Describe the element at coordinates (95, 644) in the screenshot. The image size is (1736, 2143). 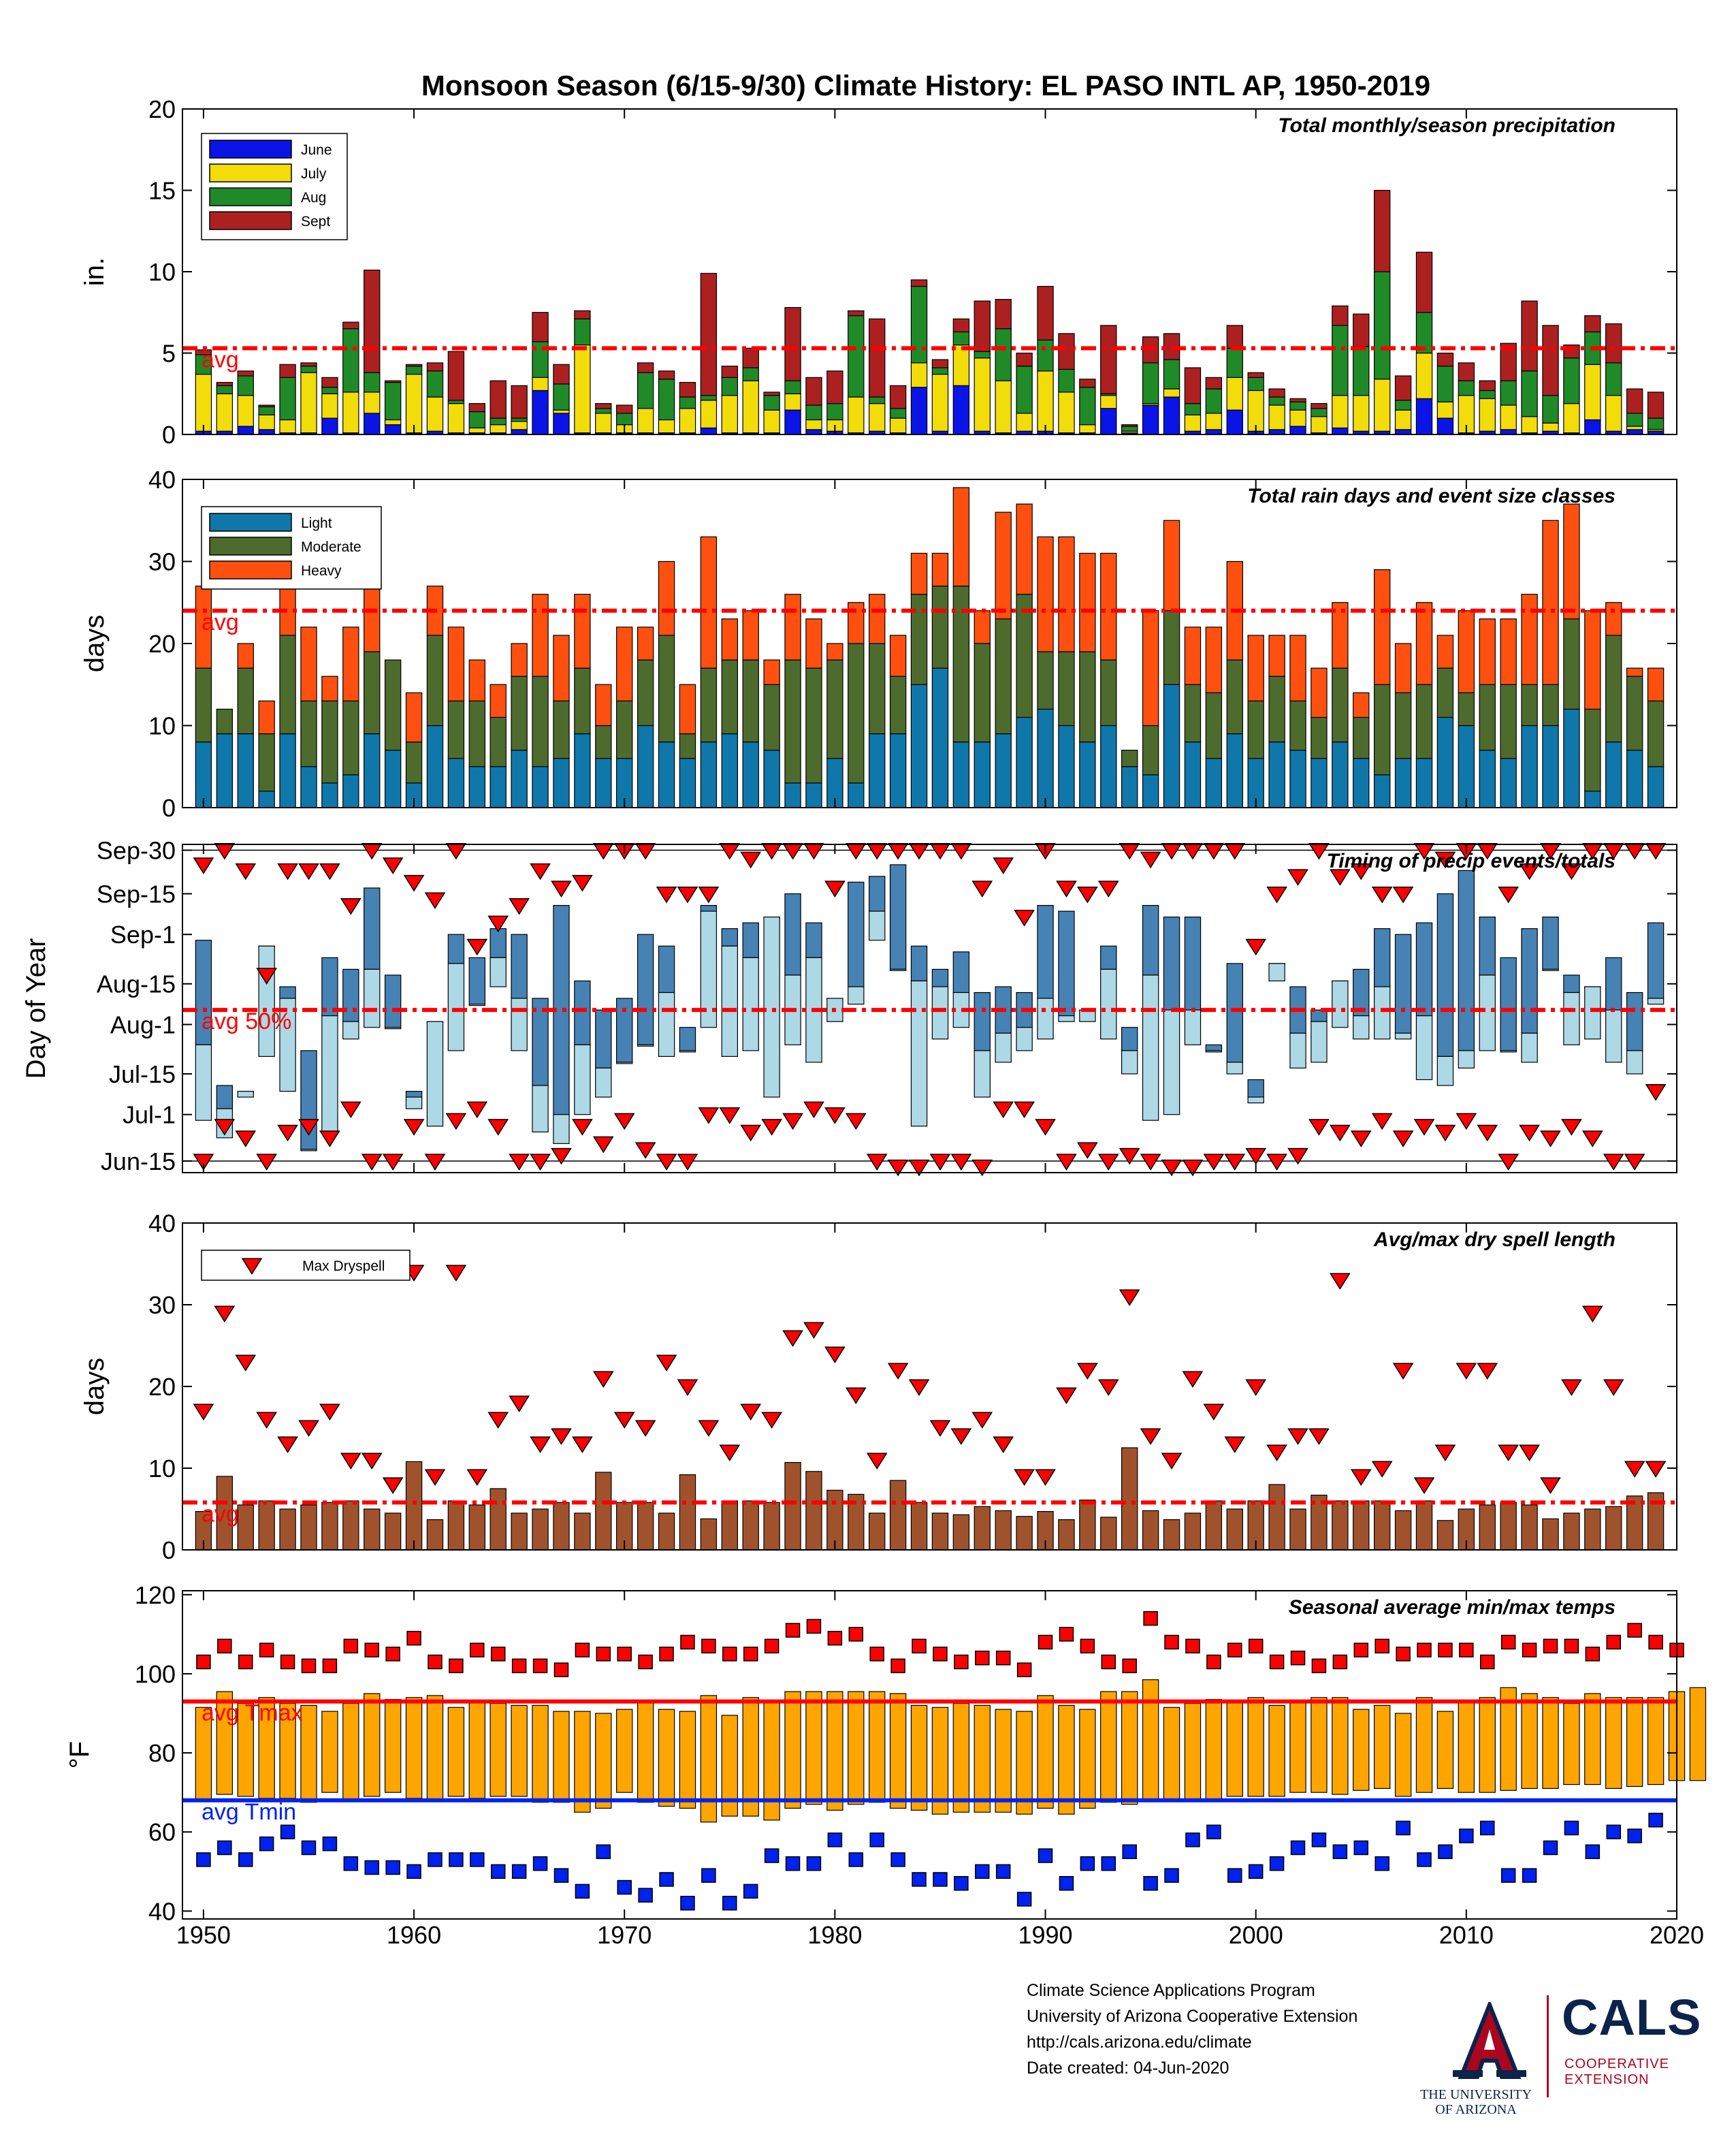
I see `y-axis-label: days` at that location.